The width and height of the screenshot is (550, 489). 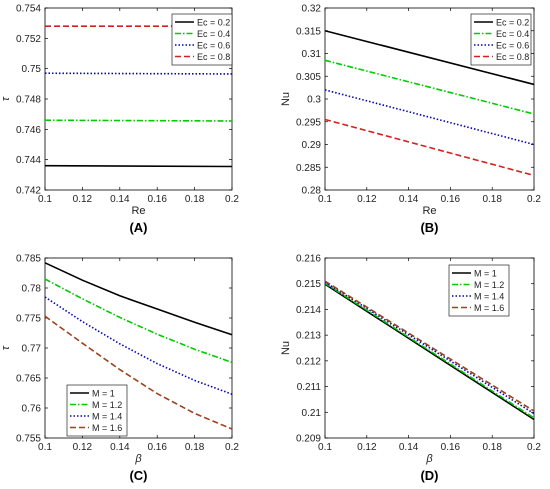 I want to click on y-tick-label: 0.785, so click(x=28, y=259).